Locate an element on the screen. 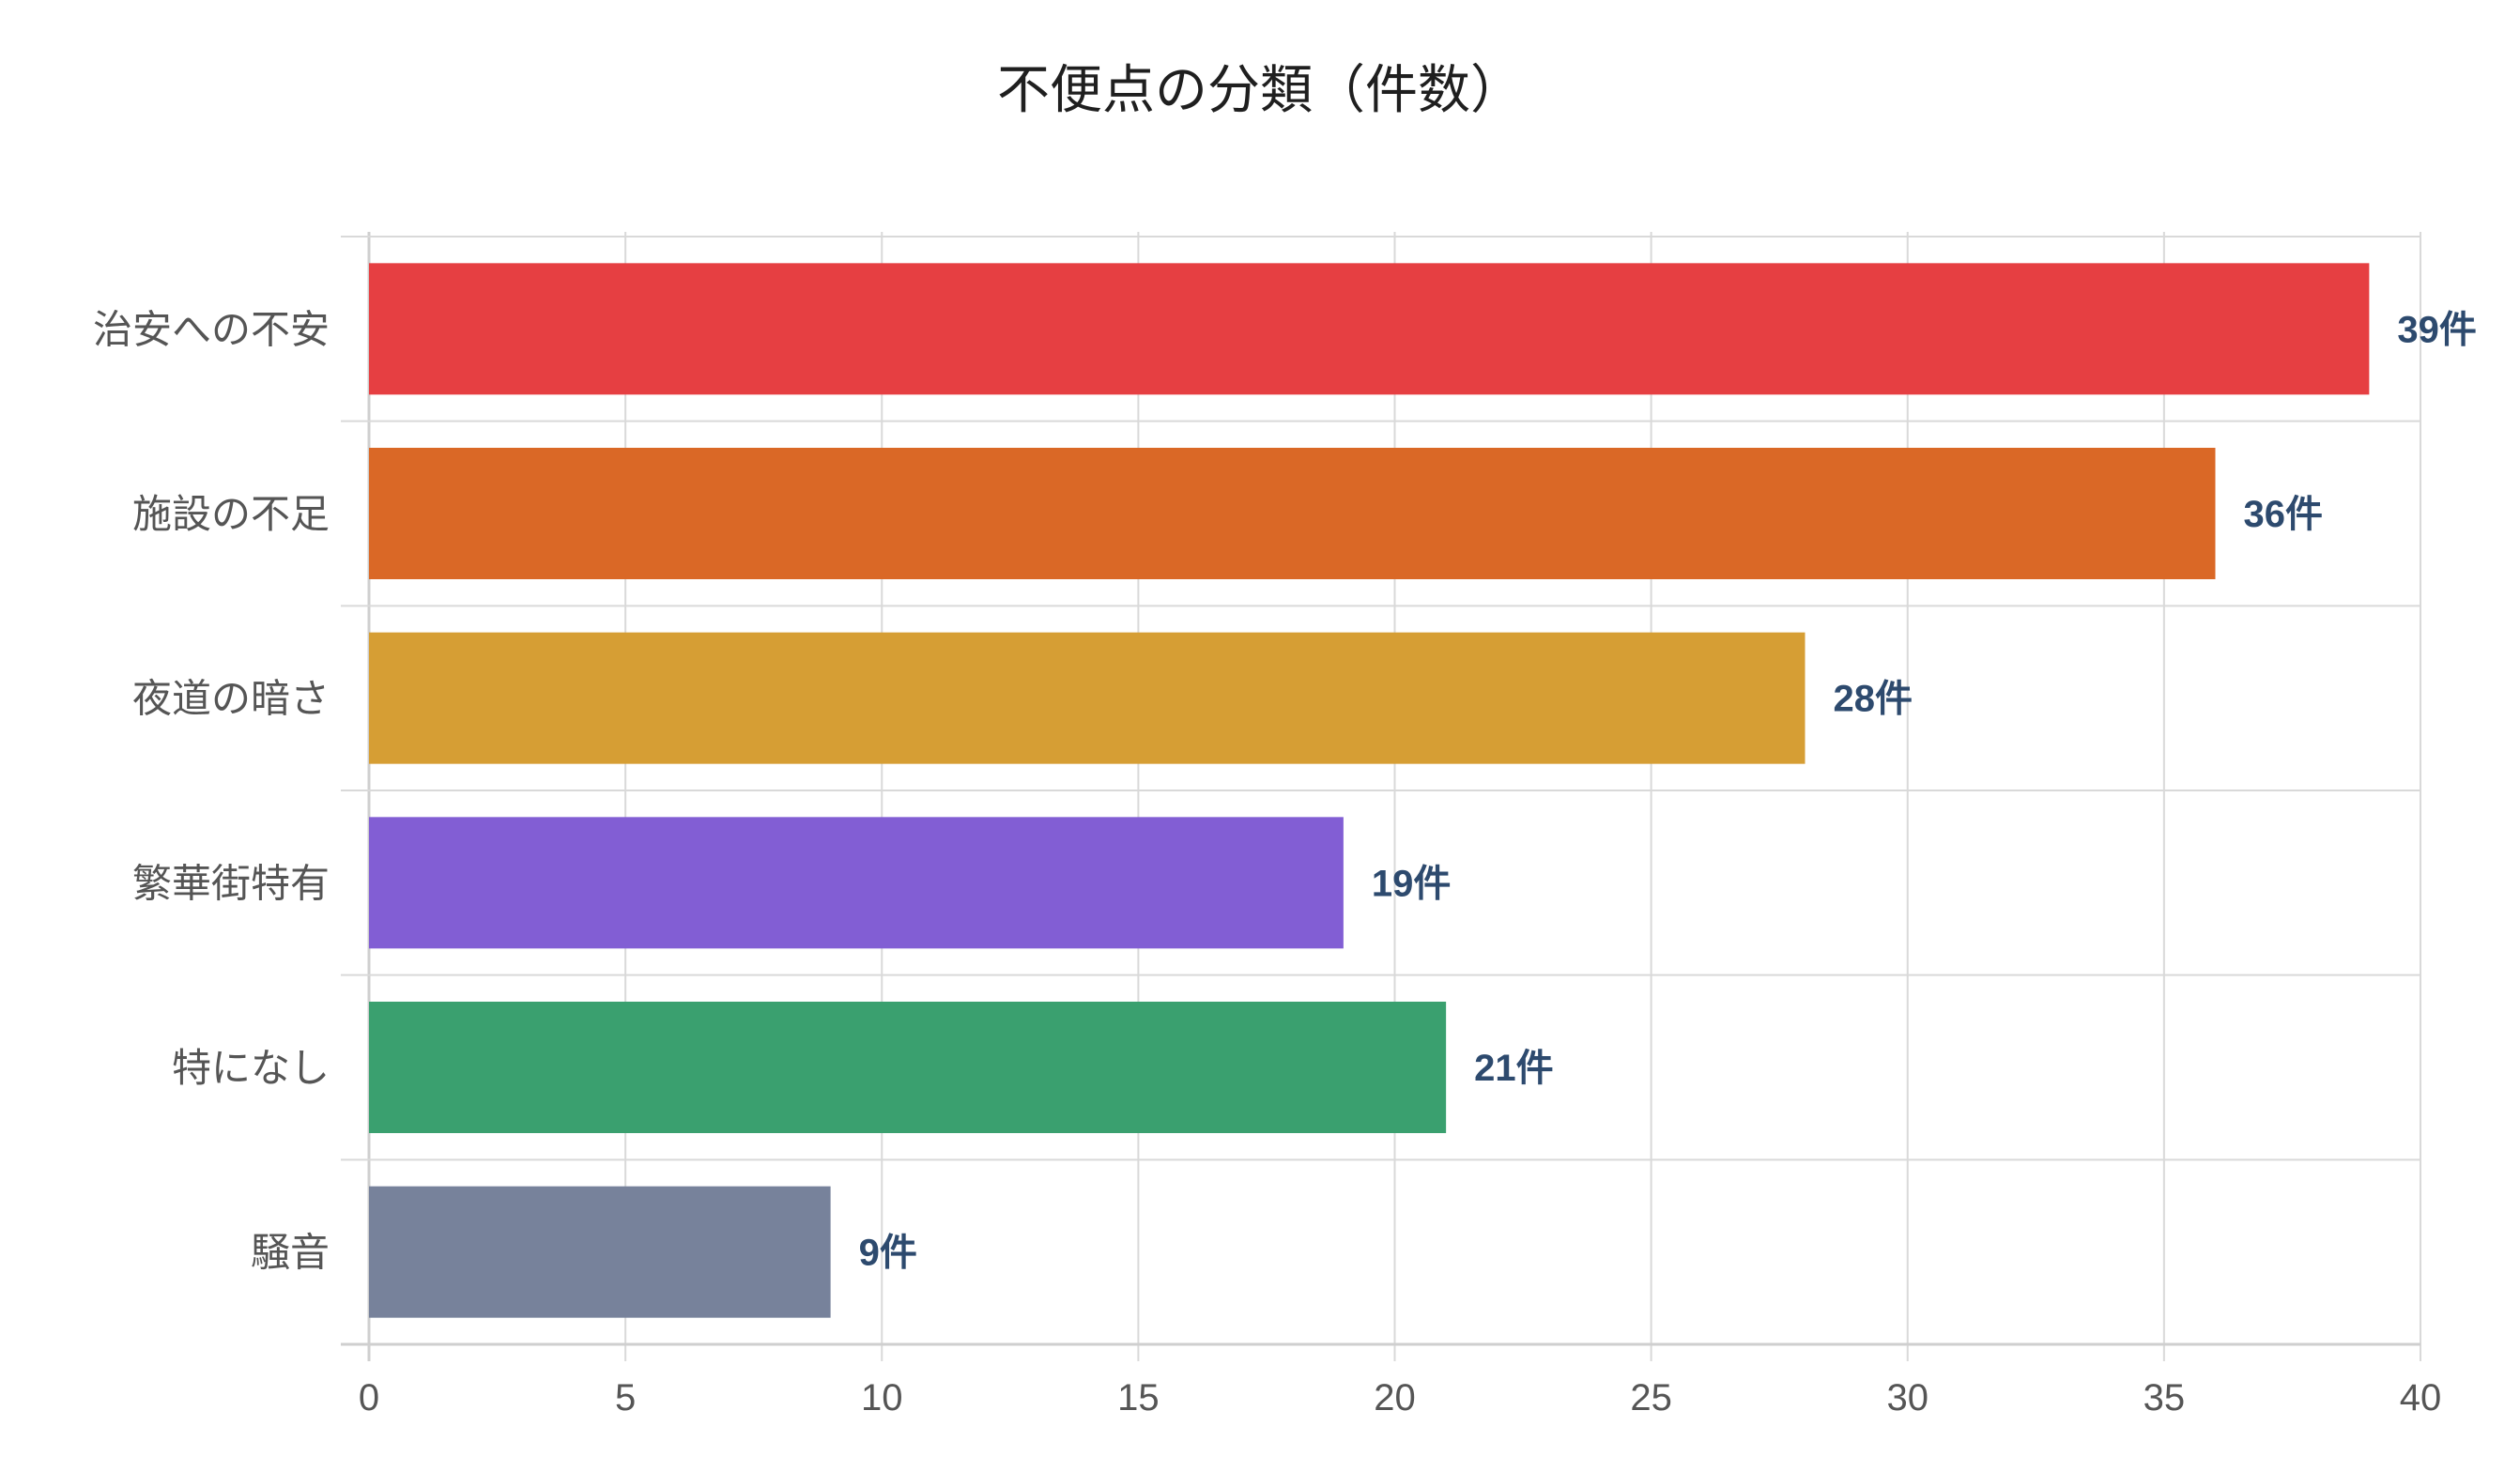  data-label: 19件 is located at coordinates (1412, 884).